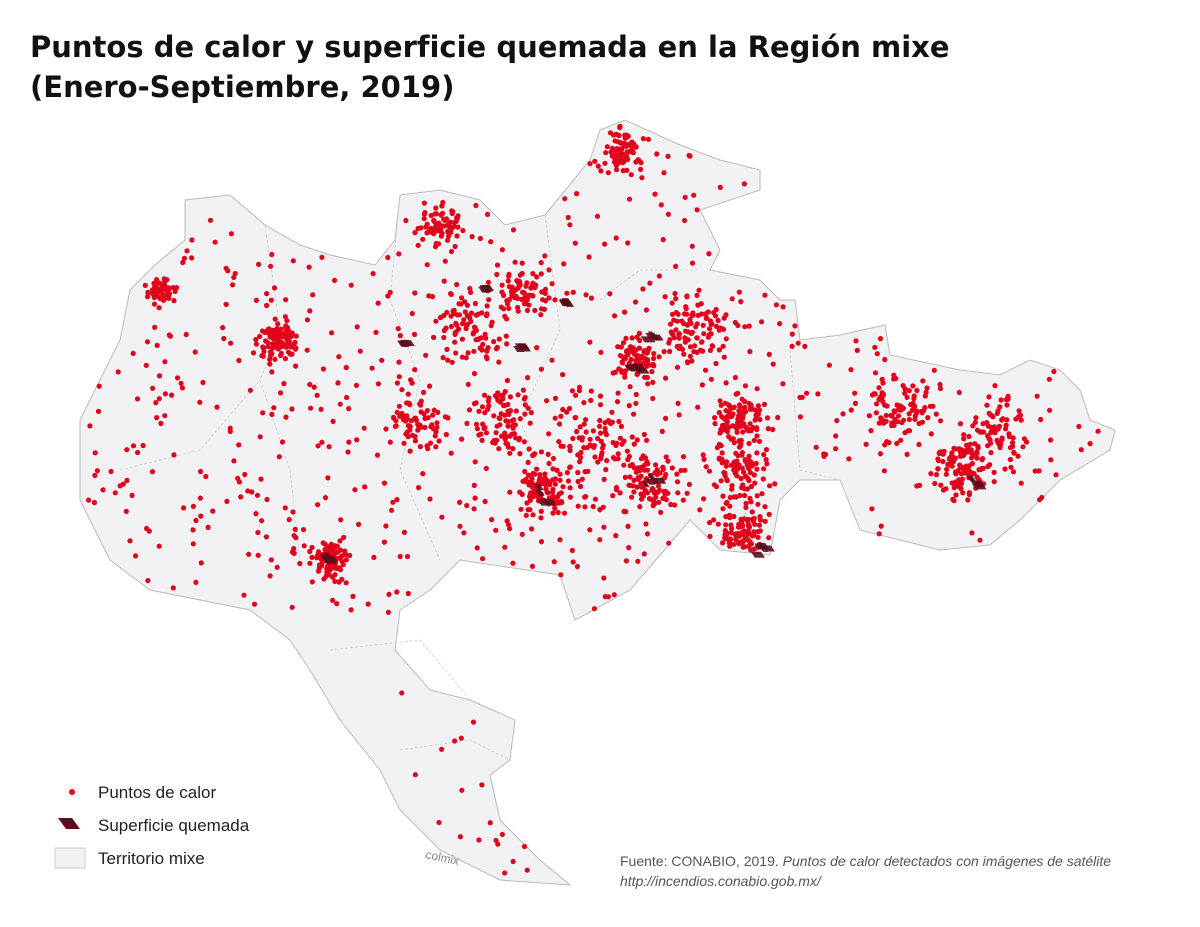  Describe the element at coordinates (157, 792) in the screenshot. I see `legend-label: Puntos de calor` at that location.